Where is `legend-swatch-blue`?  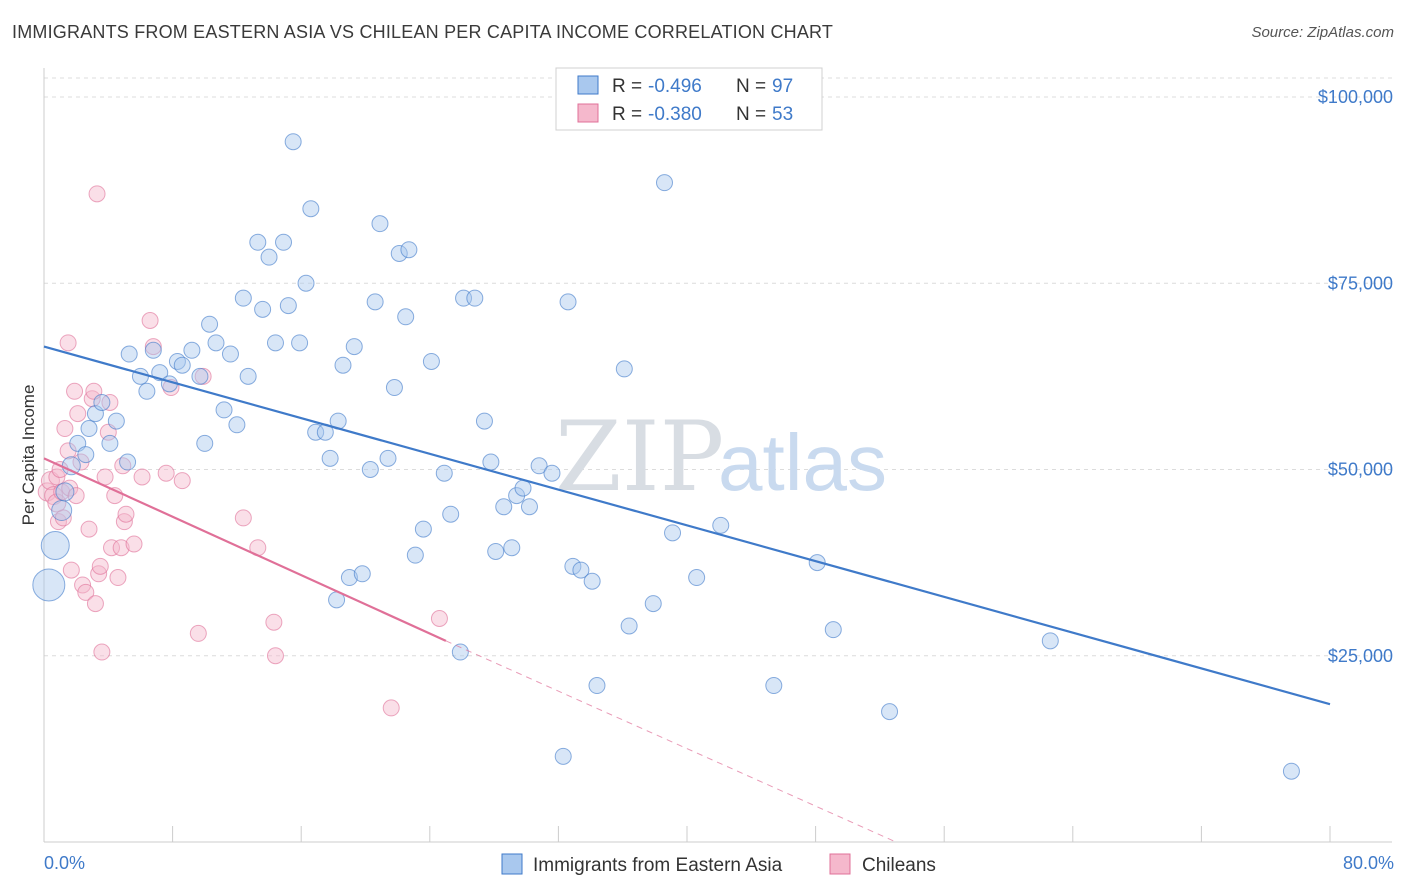
legend-swatch-blue is located at coordinates (588, 85).